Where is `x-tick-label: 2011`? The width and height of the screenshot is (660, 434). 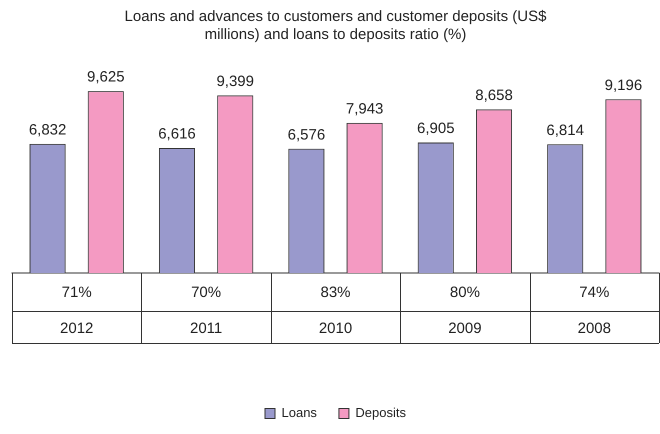 x-tick-label: 2011 is located at coordinates (206, 329).